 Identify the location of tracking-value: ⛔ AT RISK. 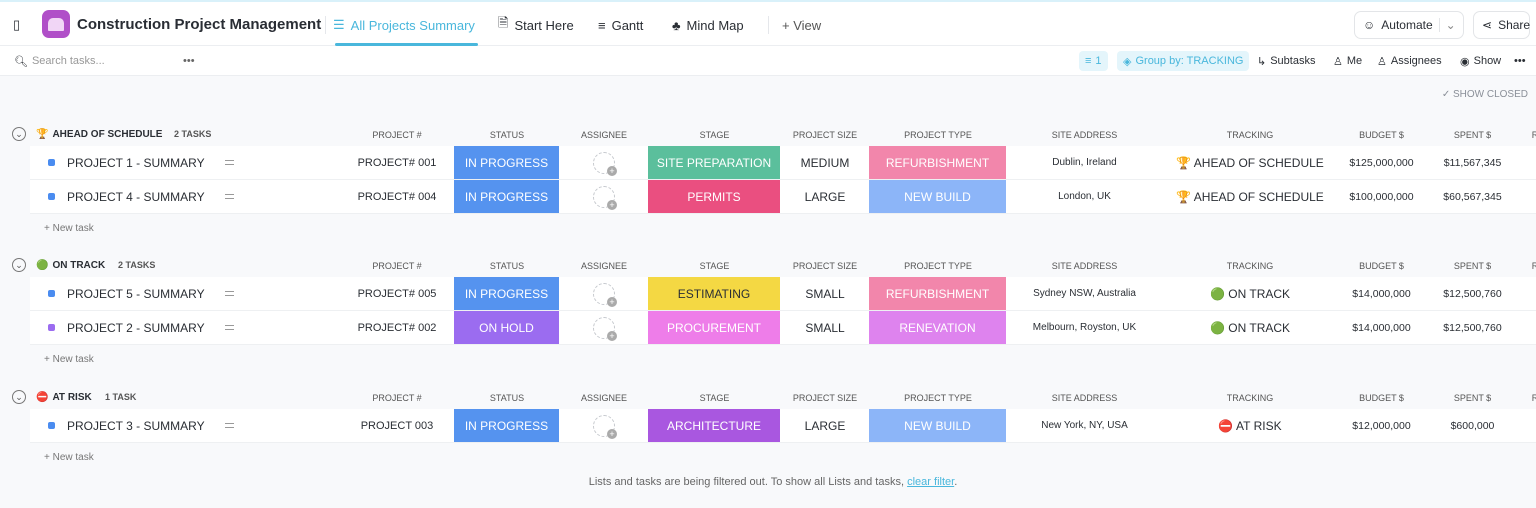
(1250, 425).